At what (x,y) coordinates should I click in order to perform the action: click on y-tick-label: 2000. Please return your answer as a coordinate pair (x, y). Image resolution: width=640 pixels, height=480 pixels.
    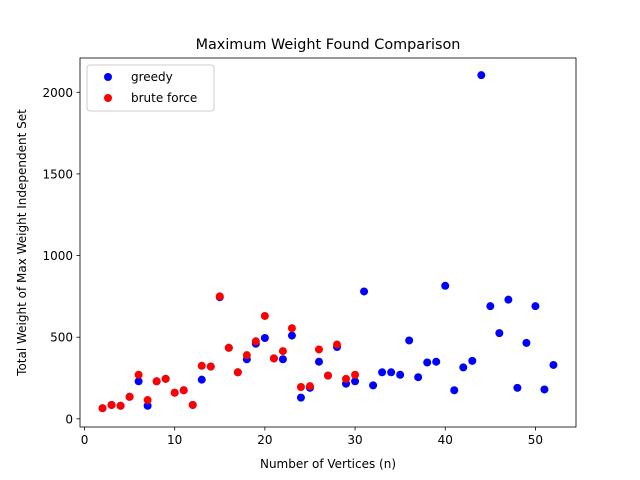
    Looking at the image, I should click on (57, 93).